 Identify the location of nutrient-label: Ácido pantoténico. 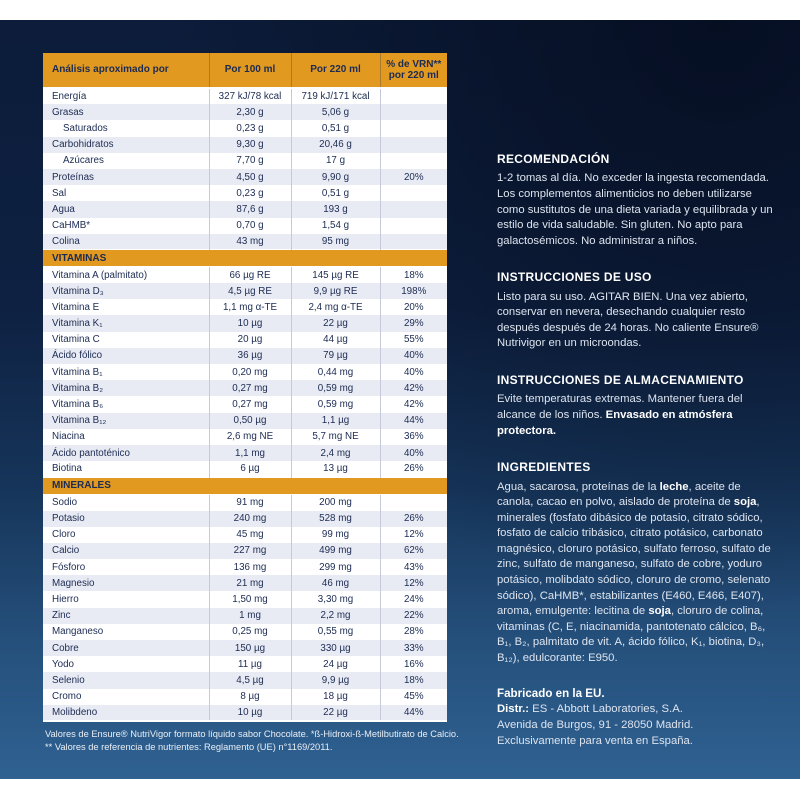
(126, 453).